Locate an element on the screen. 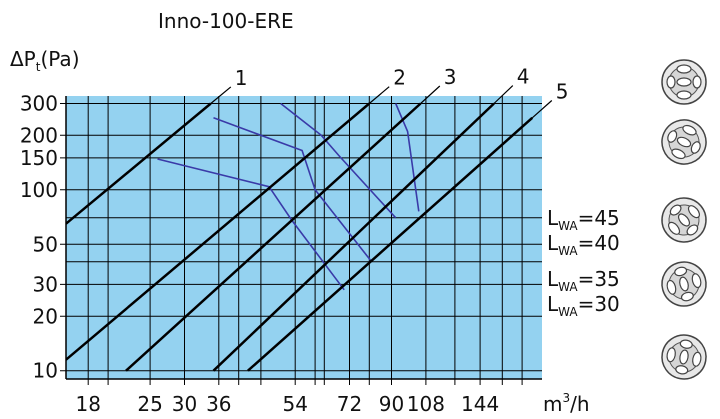 The image size is (720, 419). x-tick-label: 72 is located at coordinates (349, 404).